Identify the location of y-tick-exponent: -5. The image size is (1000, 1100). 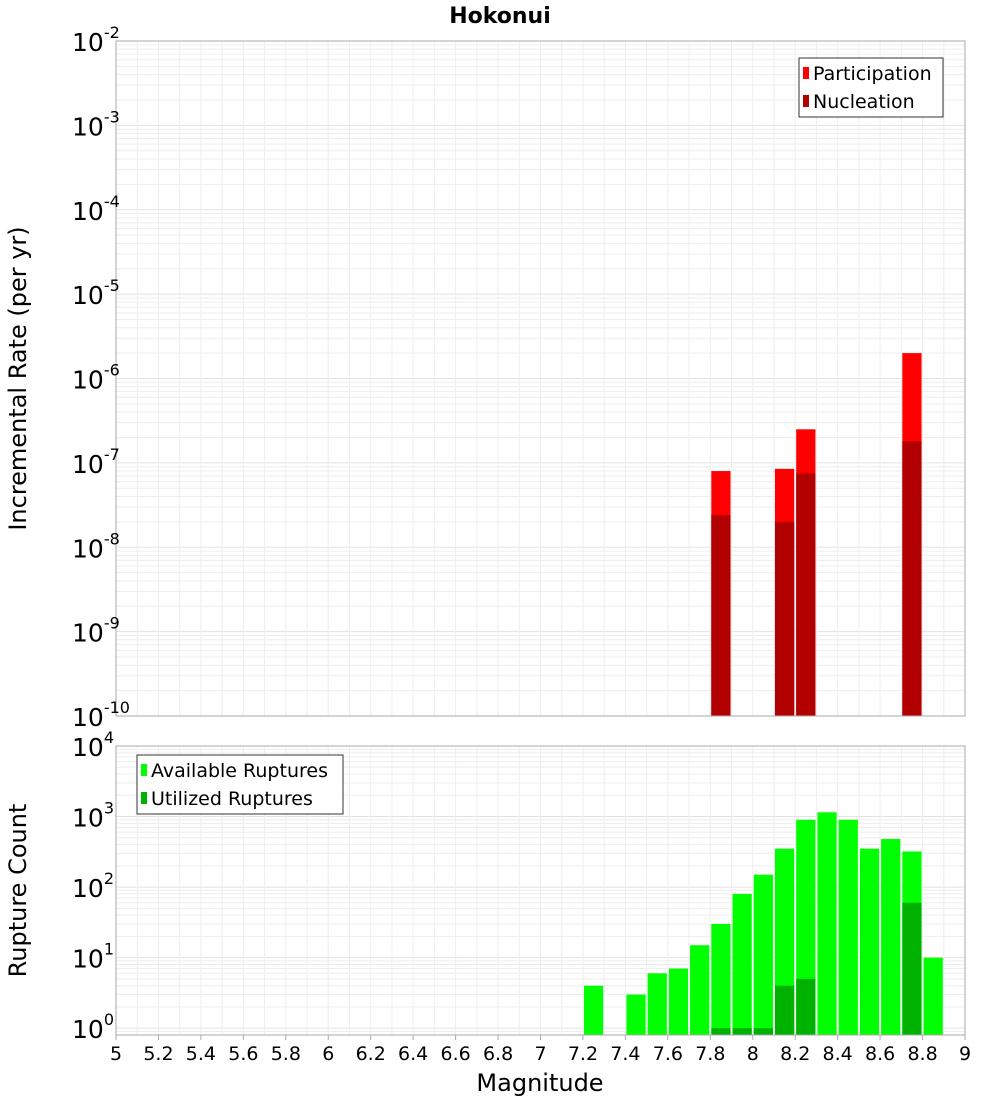
(112, 285).